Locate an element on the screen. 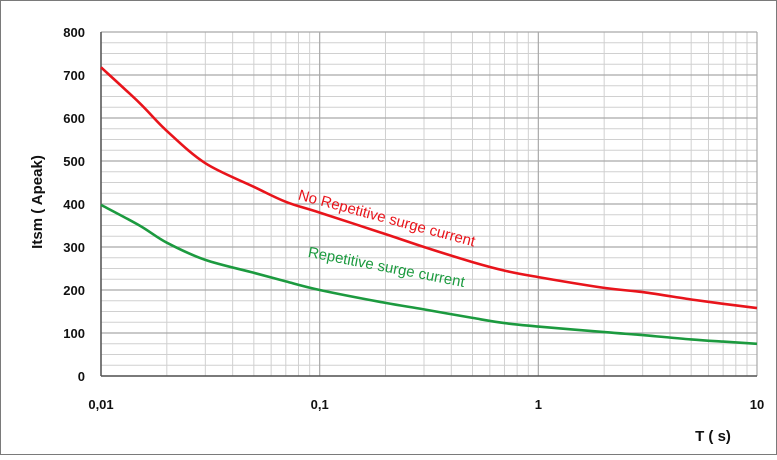  x-tick-label: 0,1 is located at coordinates (320, 404).